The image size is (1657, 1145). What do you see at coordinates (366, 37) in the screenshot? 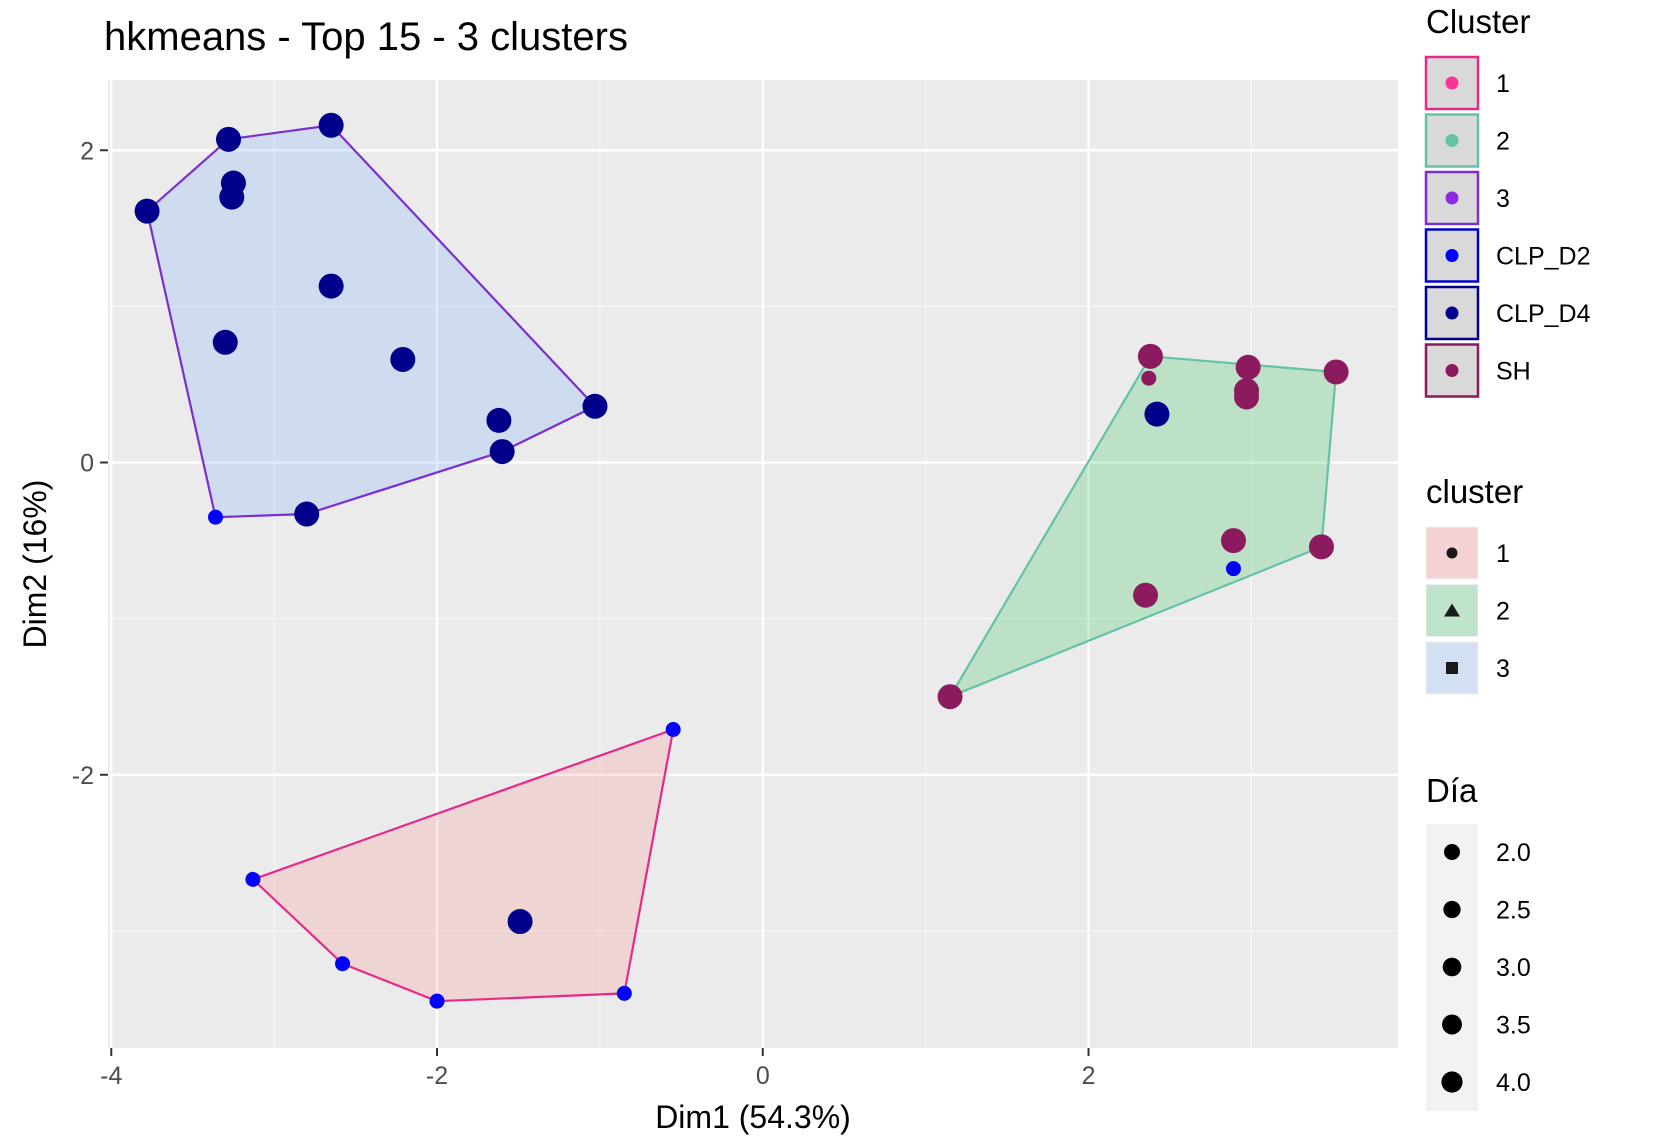
I see `chart-title: hkmeans - Top 15 - 3 clusters` at bounding box center [366, 37].